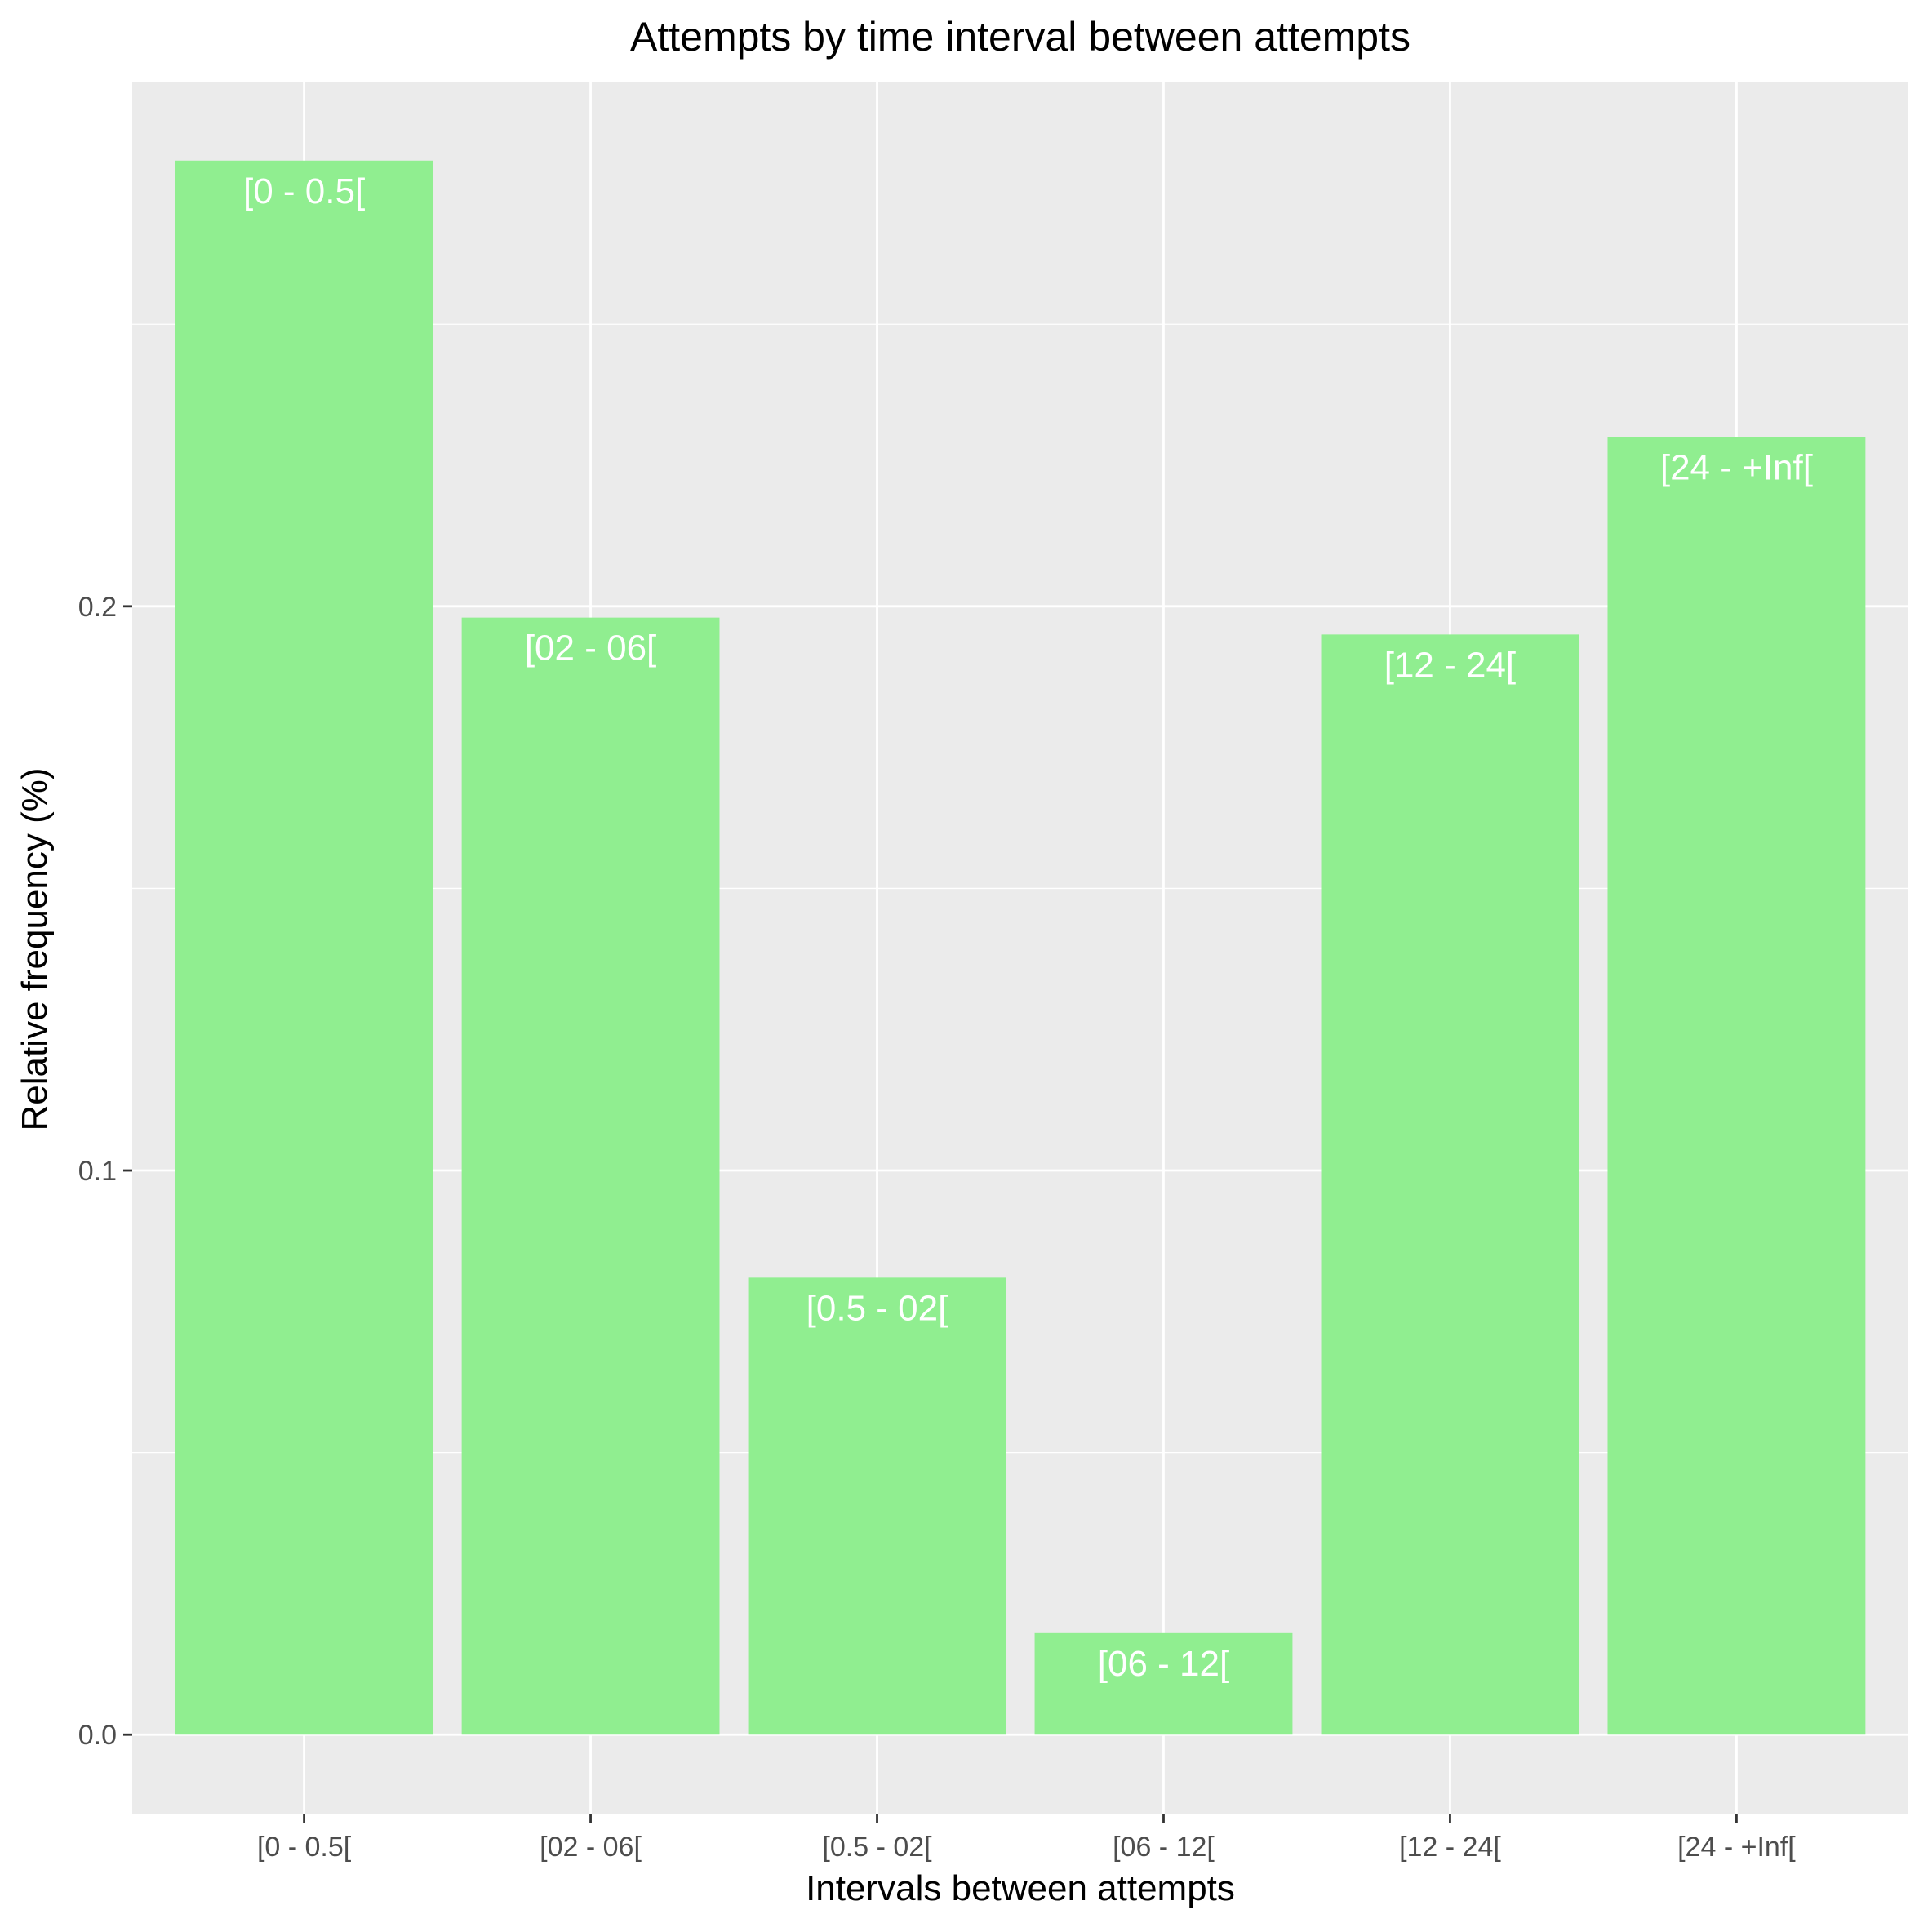 The image size is (1928, 1932). What do you see at coordinates (591, 1847) in the screenshot?
I see `x-tick-label: [02 - 06[` at bounding box center [591, 1847].